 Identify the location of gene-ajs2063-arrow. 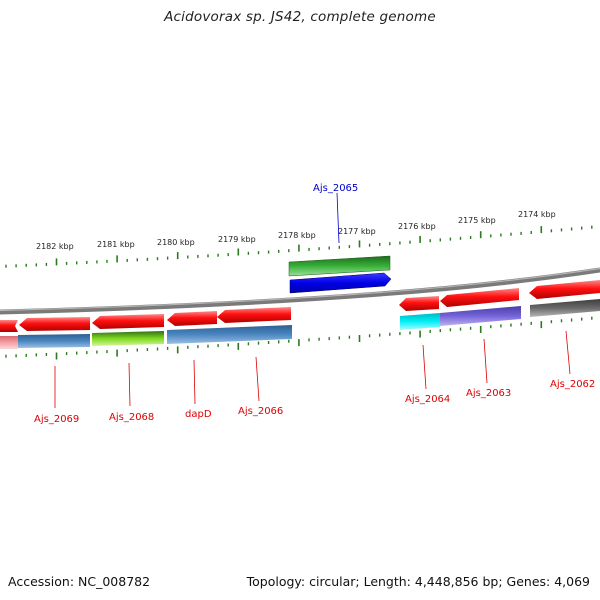
(479, 297).